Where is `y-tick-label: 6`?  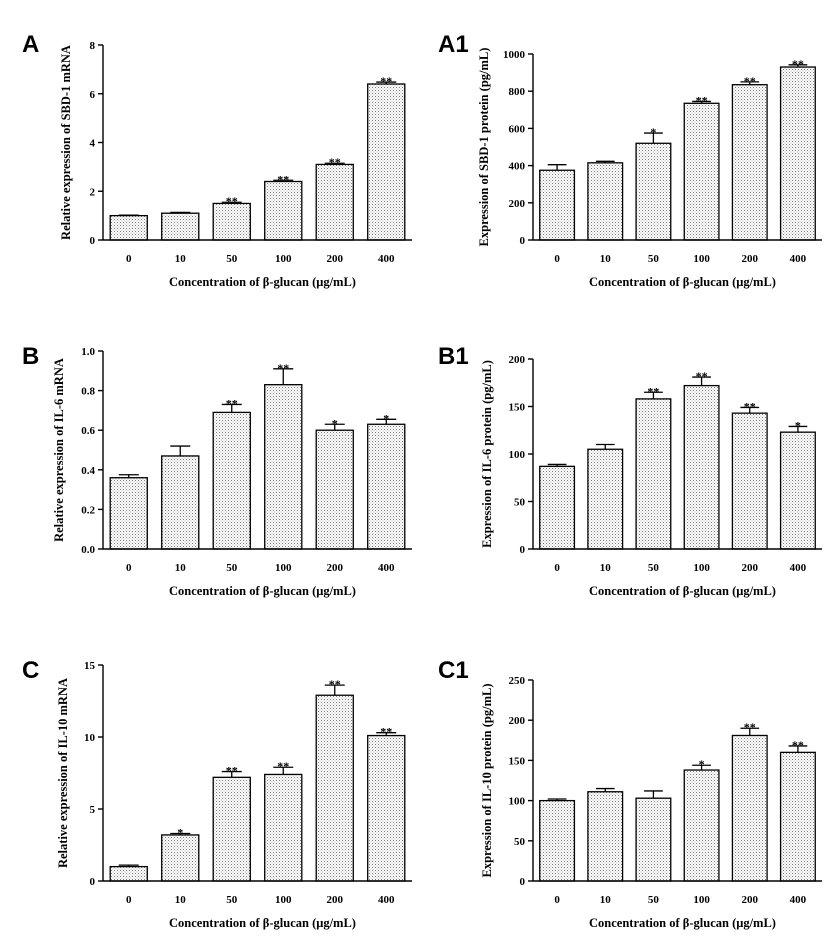
y-tick-label: 6 is located at coordinates (93, 95).